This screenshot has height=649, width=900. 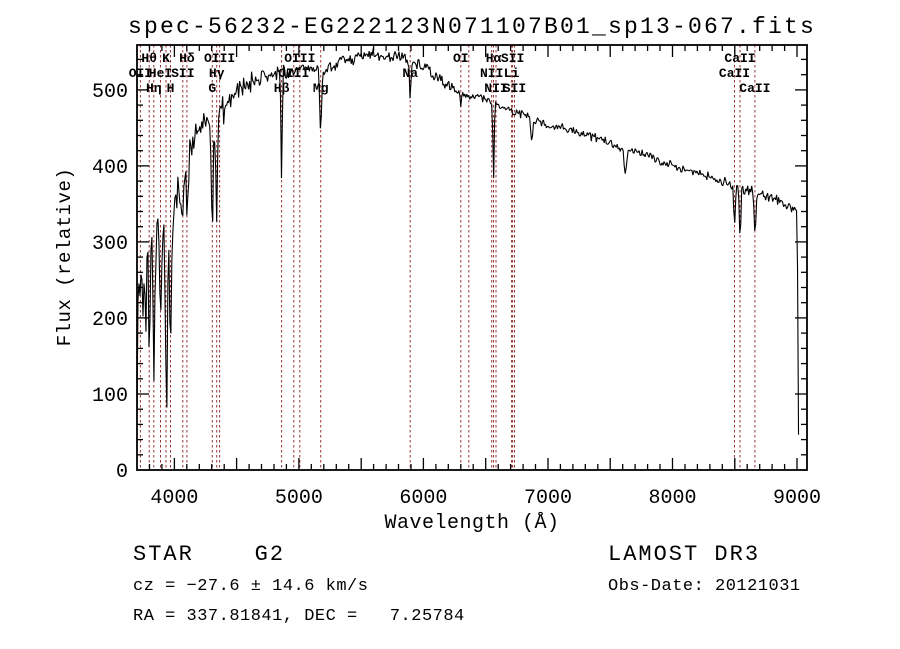 What do you see at coordinates (154, 88) in the screenshot?
I see `spectral-line-label: Hη` at bounding box center [154, 88].